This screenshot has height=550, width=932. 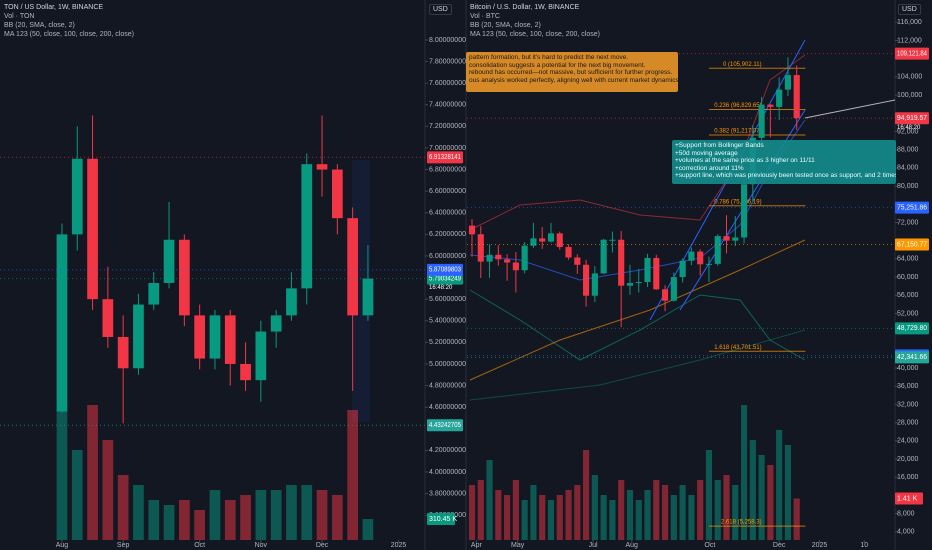 What do you see at coordinates (477, 545) in the screenshot?
I see `x-tick-label: Apr` at bounding box center [477, 545].